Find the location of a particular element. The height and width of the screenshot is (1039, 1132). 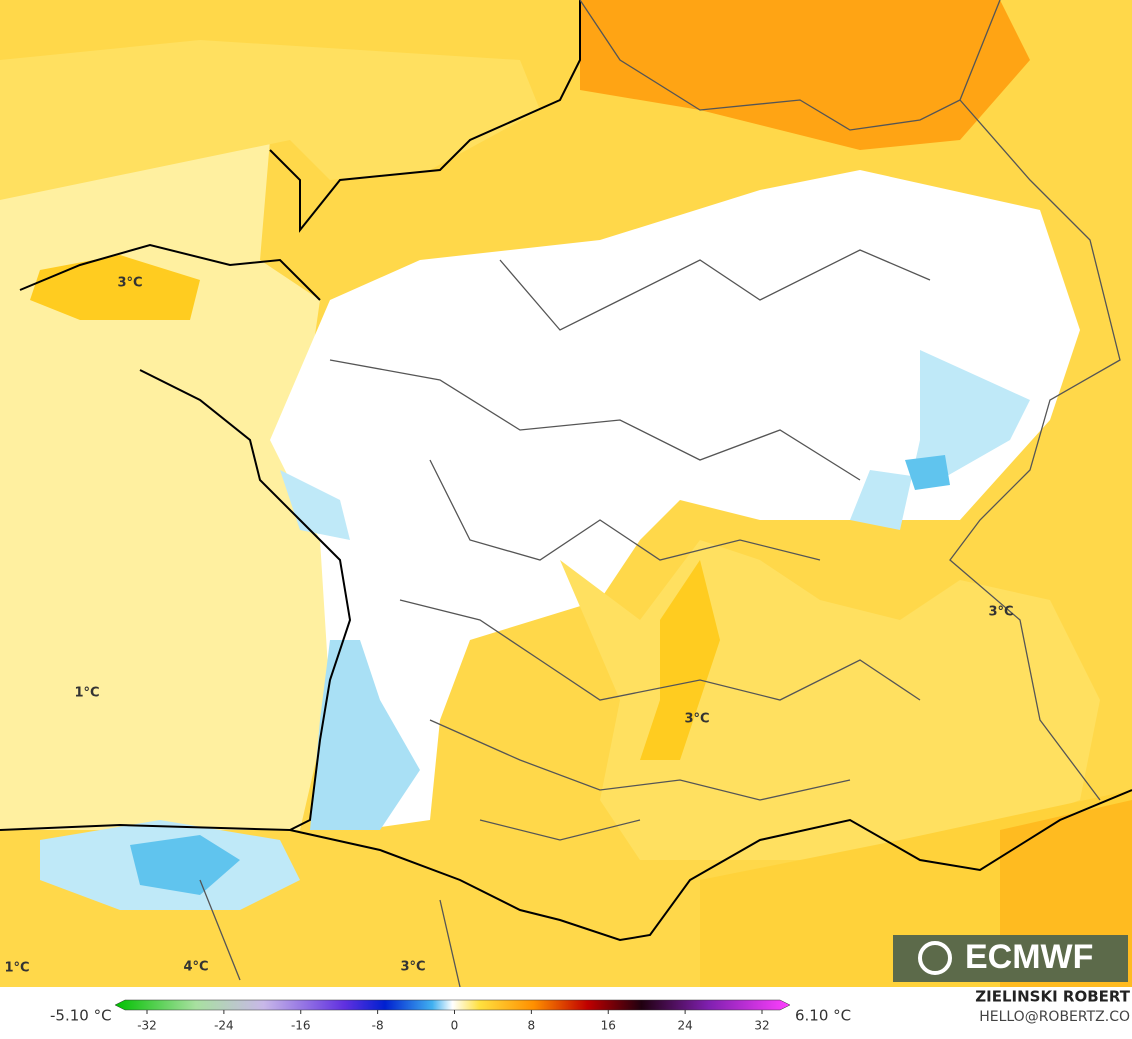

warm-core is located at coordinates (680, 660).